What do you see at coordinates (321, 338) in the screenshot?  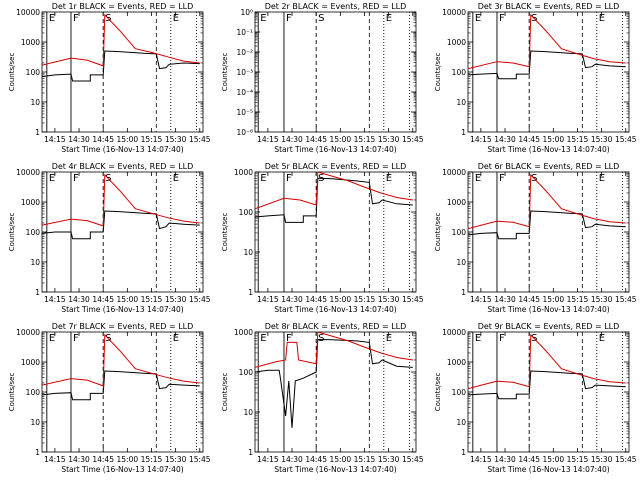 I see `marker-label: S` at bounding box center [321, 338].